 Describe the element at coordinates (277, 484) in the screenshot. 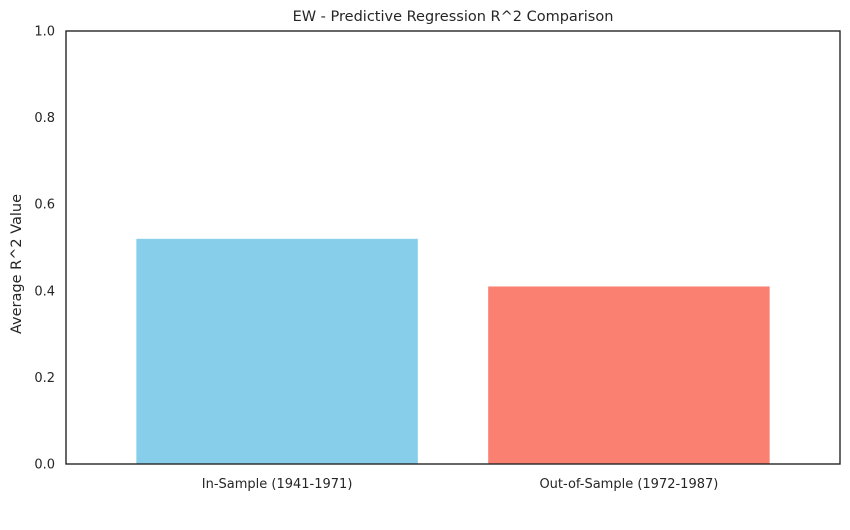

I see `x-tick-label: In-Sample (1941-1971)` at that location.